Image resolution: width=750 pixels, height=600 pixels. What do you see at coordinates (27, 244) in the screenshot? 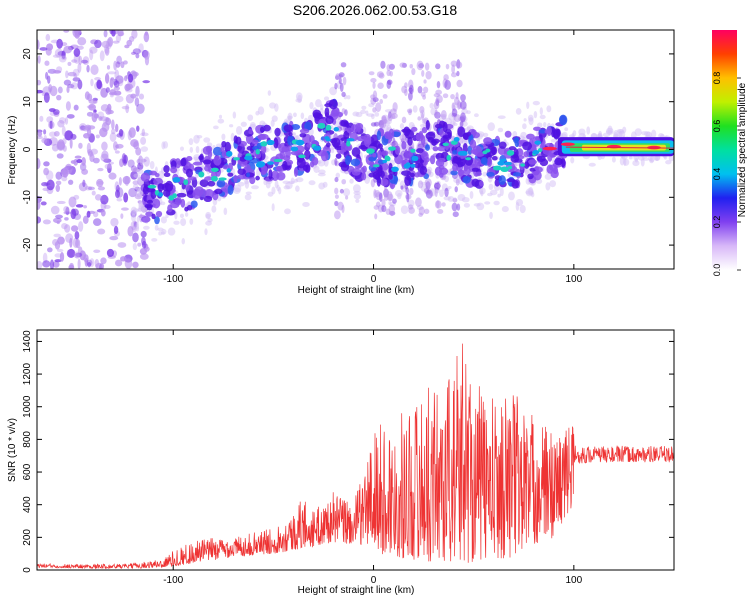
I see `y-tick-label: -20` at bounding box center [27, 244].